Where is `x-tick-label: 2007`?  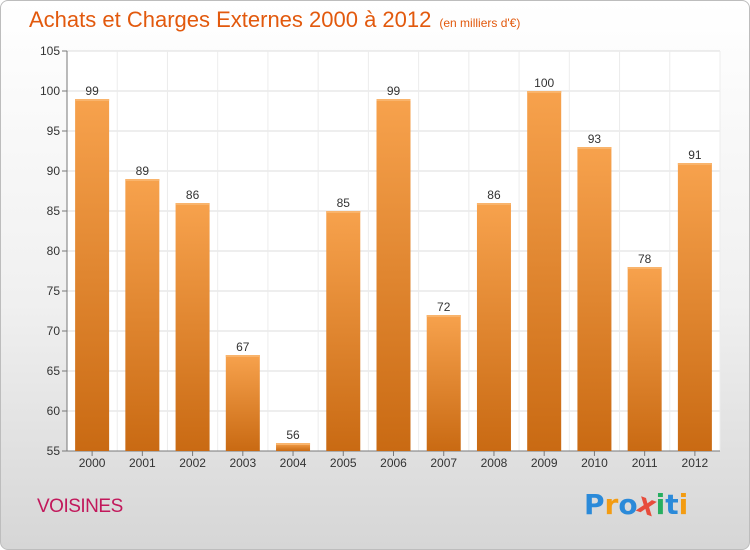
x-tick-label: 2007 is located at coordinates (443, 463).